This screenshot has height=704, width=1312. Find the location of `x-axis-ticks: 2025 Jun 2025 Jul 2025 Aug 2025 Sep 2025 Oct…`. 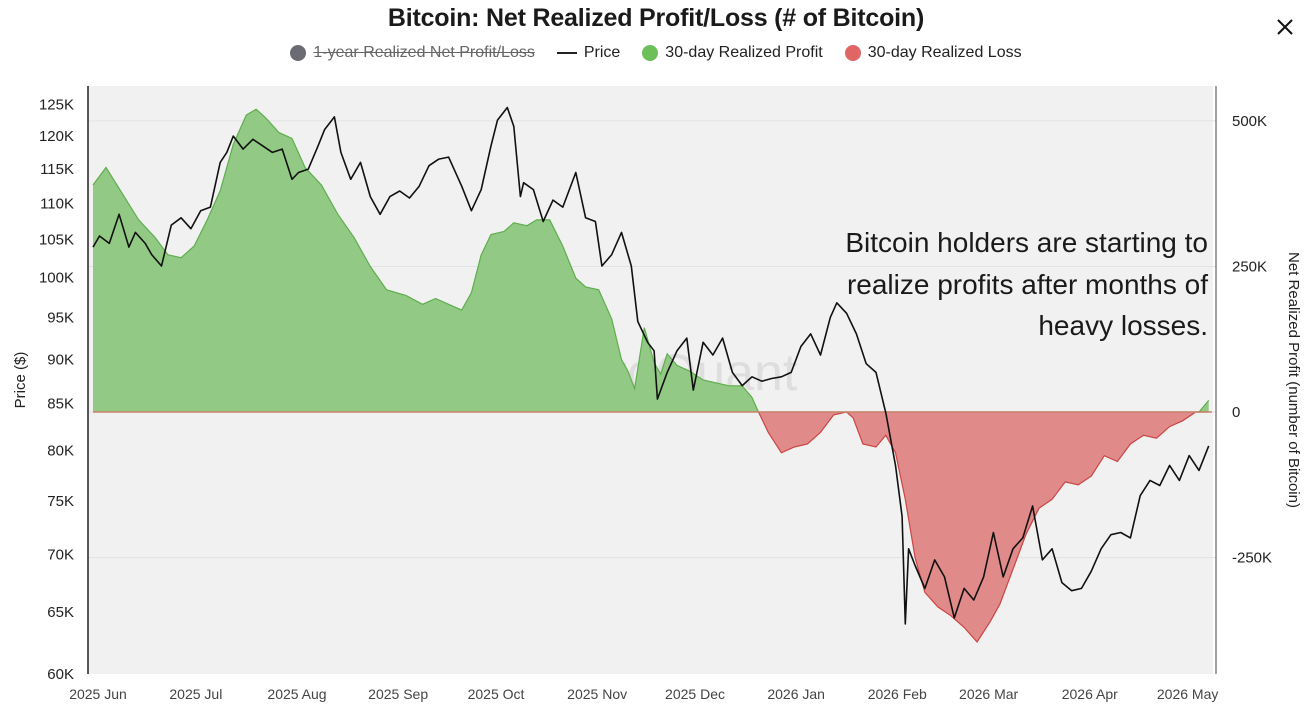

x-axis-ticks: 2025 Jun 2025 Jul 2025 Aug 2025 Sep 2025 Oct… is located at coordinates (643, 694).